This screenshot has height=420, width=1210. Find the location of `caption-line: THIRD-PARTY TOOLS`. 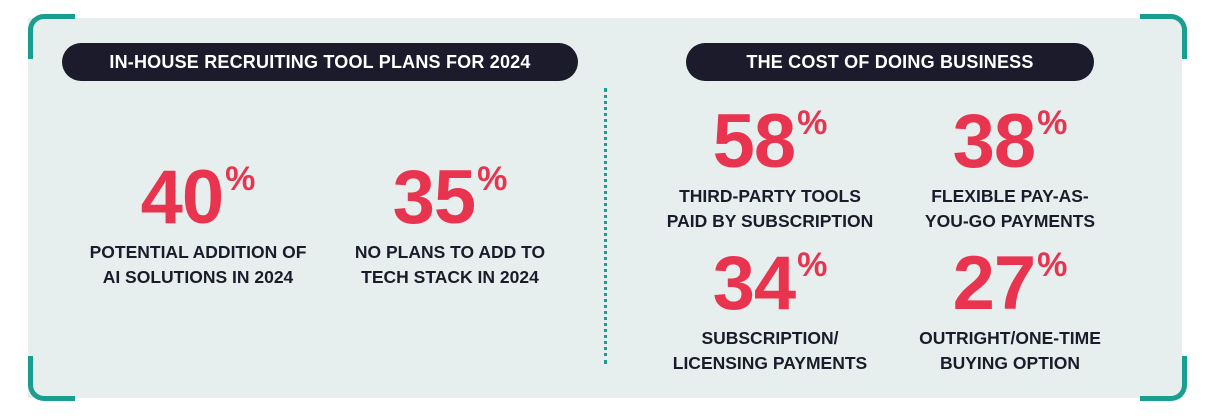

caption-line: THIRD-PARTY TOOLS is located at coordinates (770, 196).